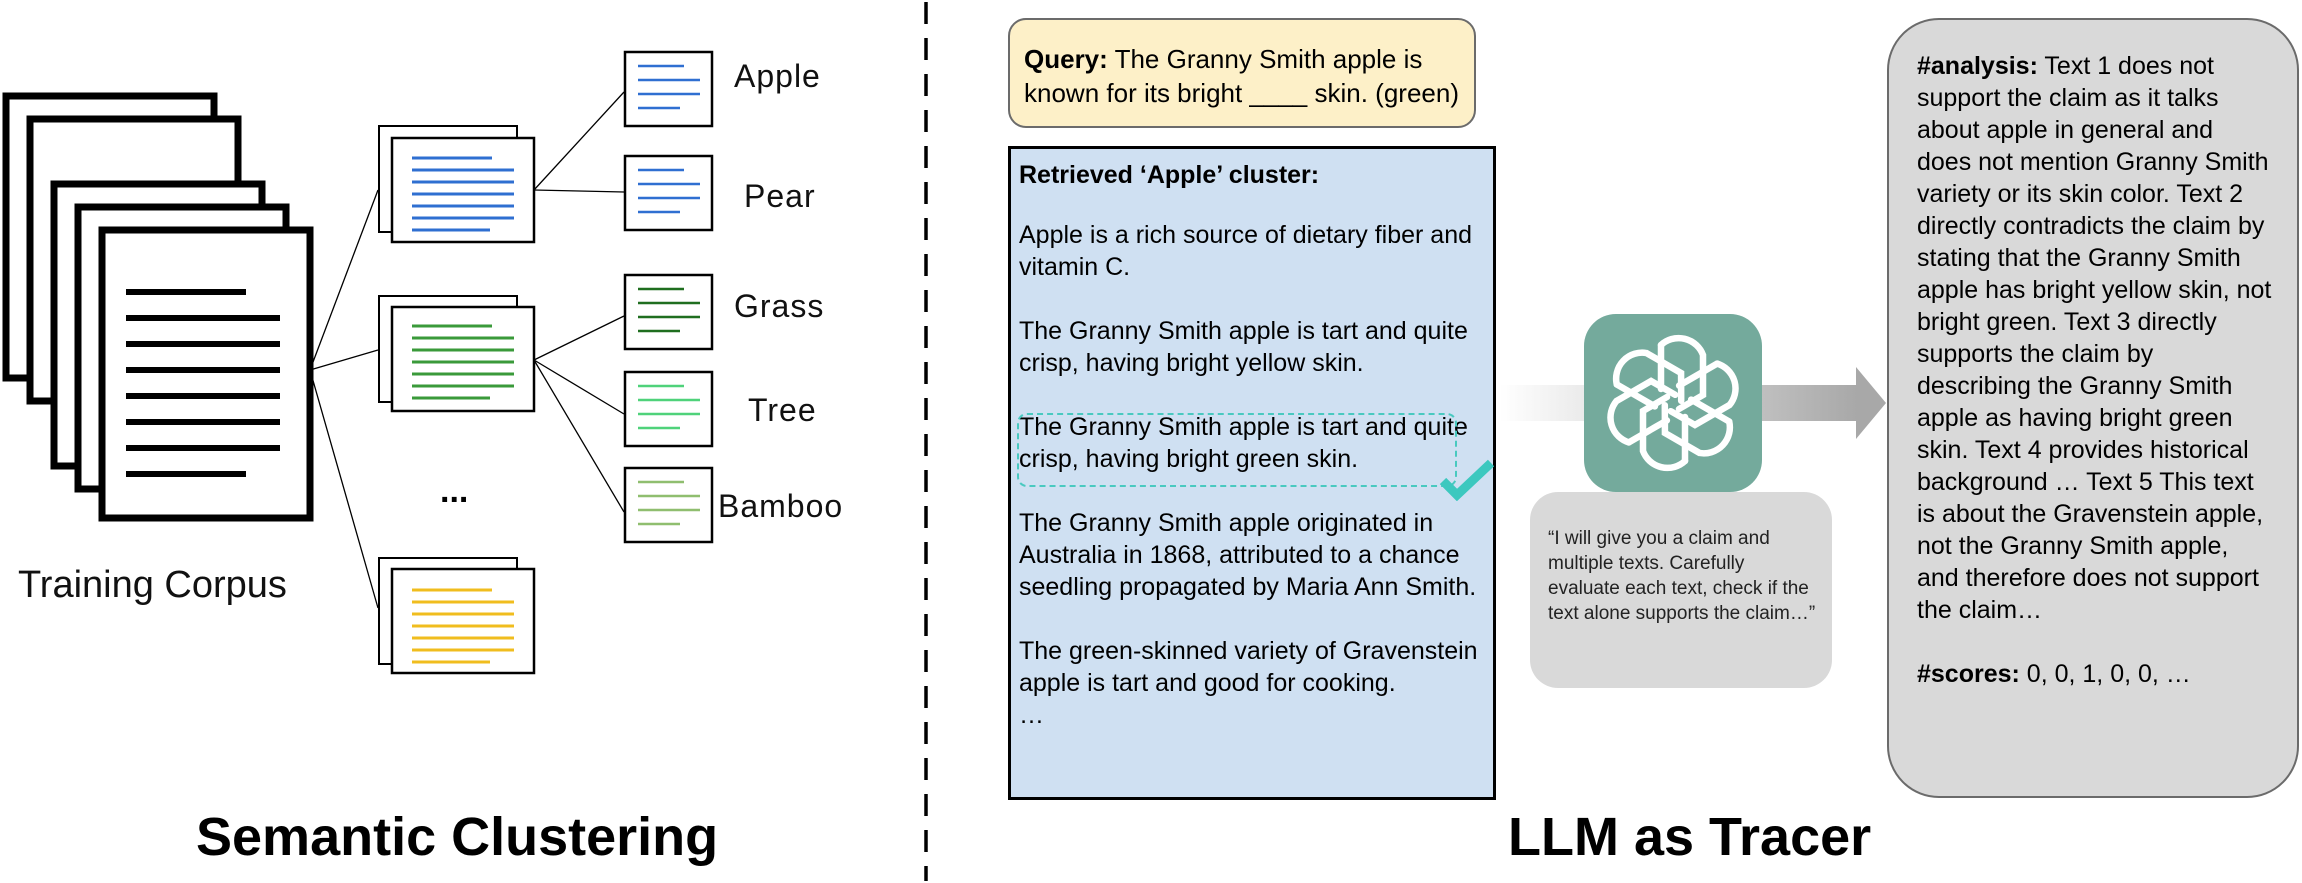  What do you see at coordinates (457, 354) in the screenshot?
I see `green-cluster-group` at bounding box center [457, 354].